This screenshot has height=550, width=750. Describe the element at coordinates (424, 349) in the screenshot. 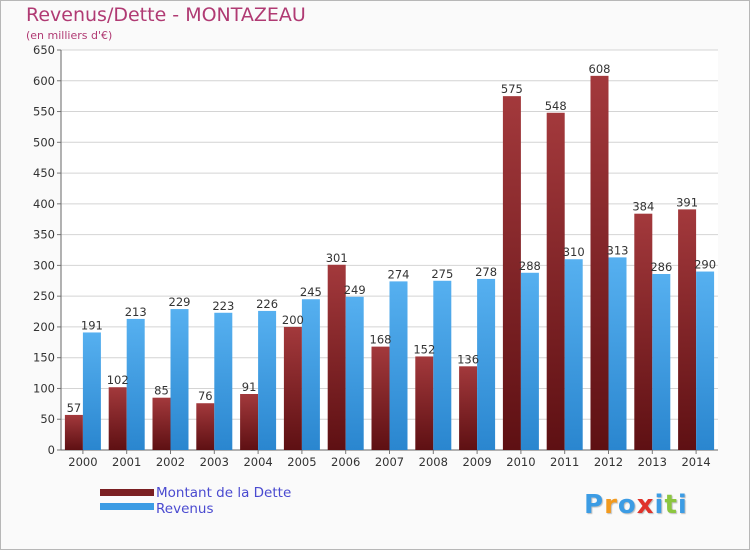

I see `data-label-dette: 152` at that location.